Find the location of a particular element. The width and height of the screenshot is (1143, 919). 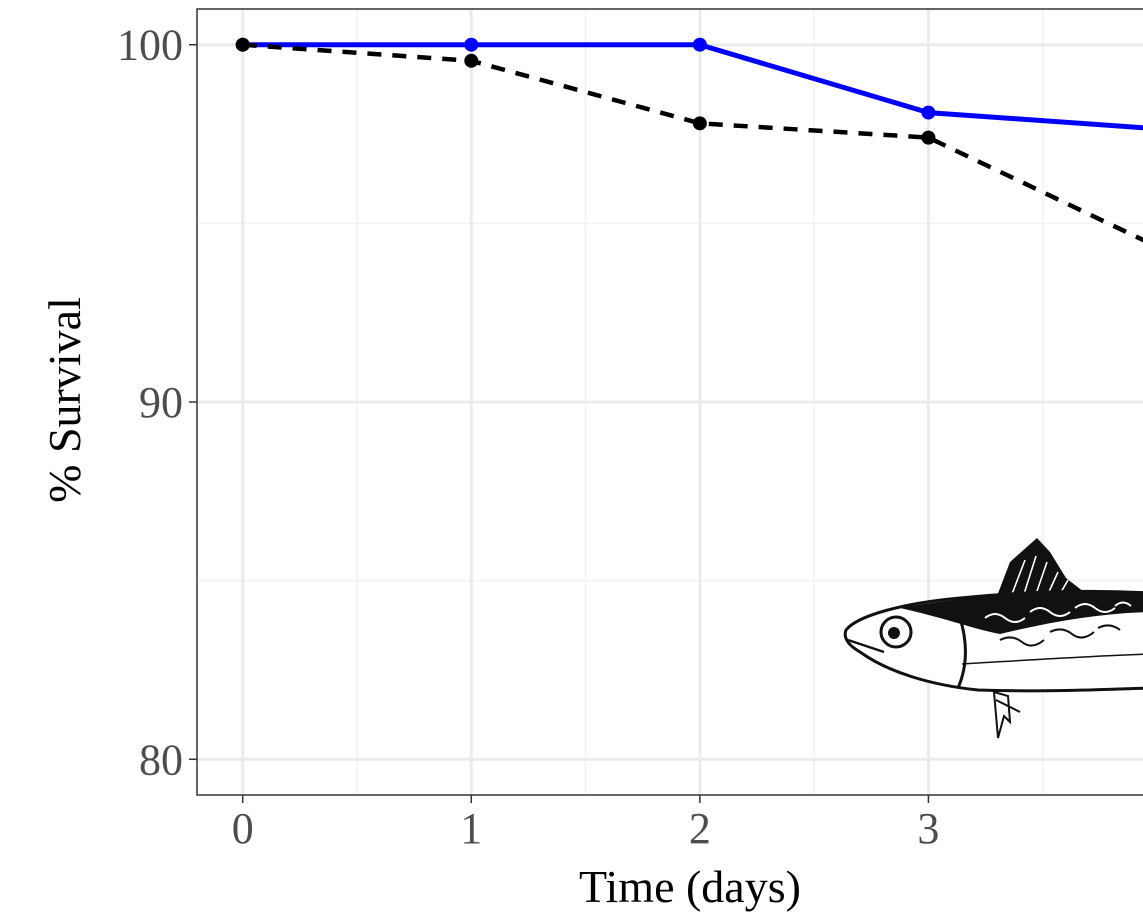

x-tick-label: 1 is located at coordinates (471, 828).